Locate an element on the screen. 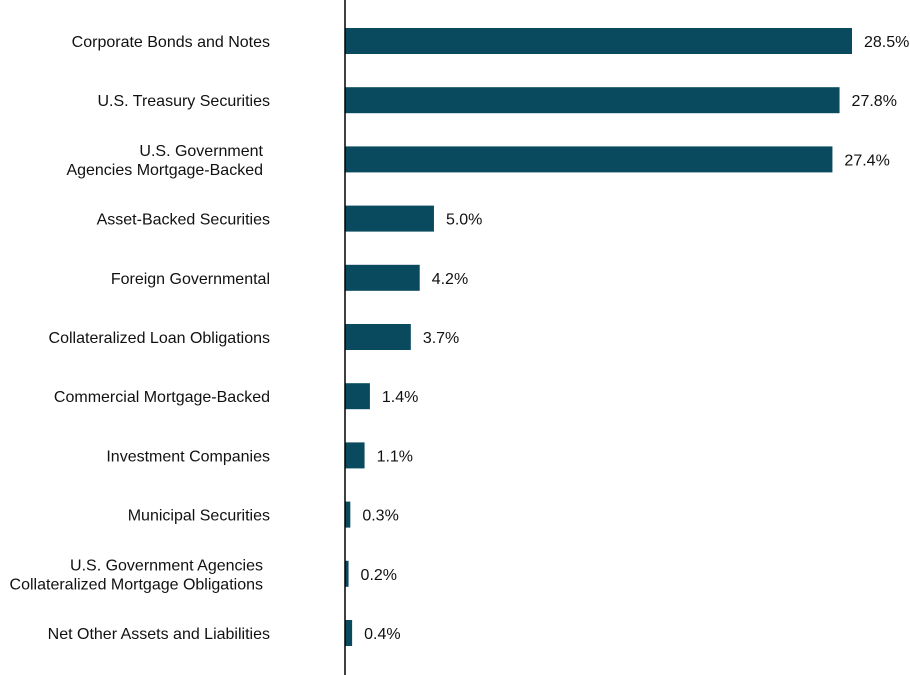 The image size is (910, 675). value-label: 4.2% is located at coordinates (450, 279).